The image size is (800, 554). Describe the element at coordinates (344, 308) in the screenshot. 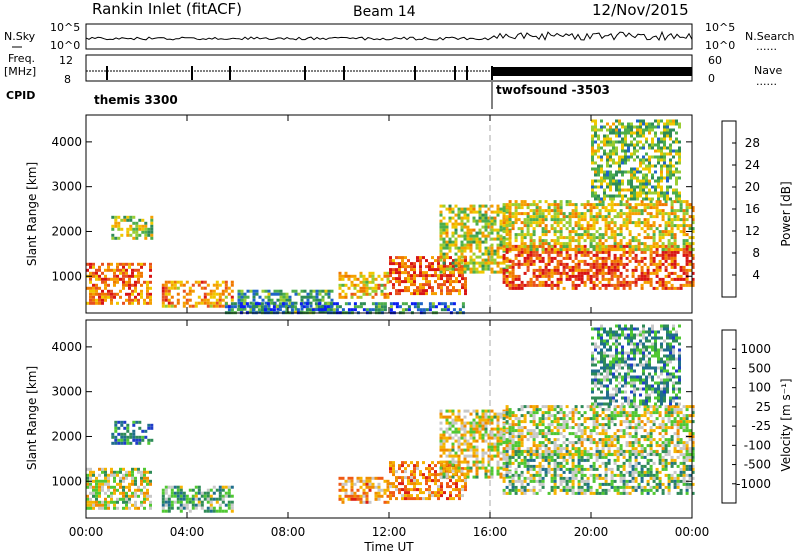

I see `data-region` at that location.